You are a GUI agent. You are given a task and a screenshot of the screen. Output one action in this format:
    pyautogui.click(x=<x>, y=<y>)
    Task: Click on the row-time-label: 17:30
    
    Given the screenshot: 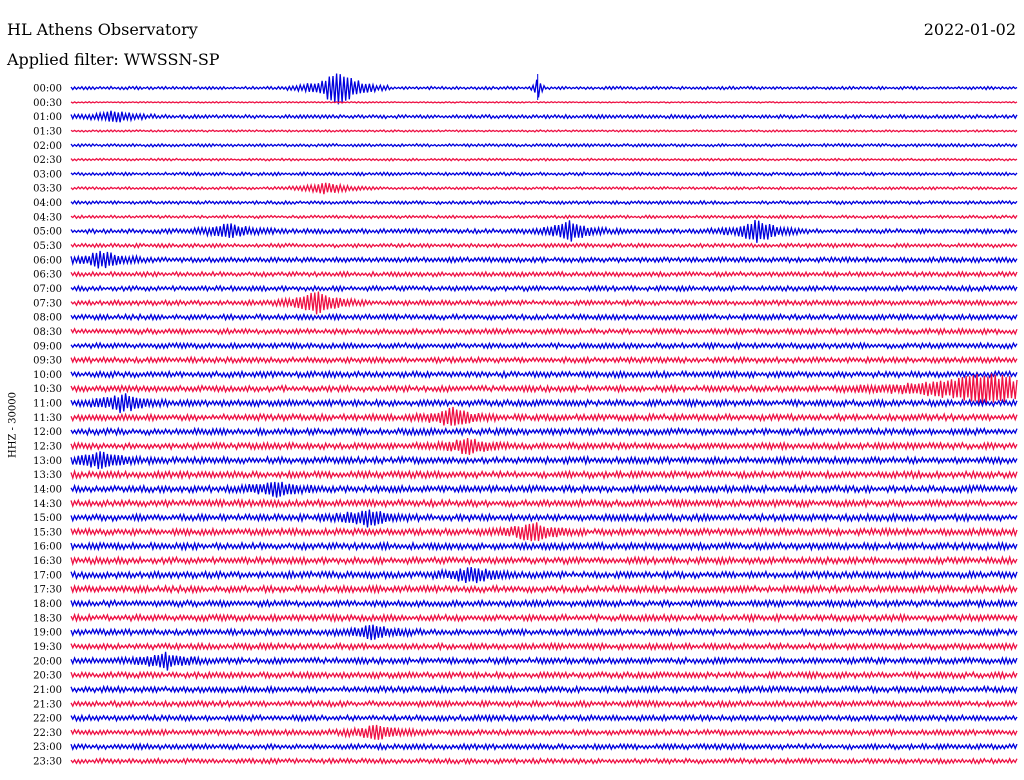 What is the action you would take?
    pyautogui.click(x=47, y=590)
    